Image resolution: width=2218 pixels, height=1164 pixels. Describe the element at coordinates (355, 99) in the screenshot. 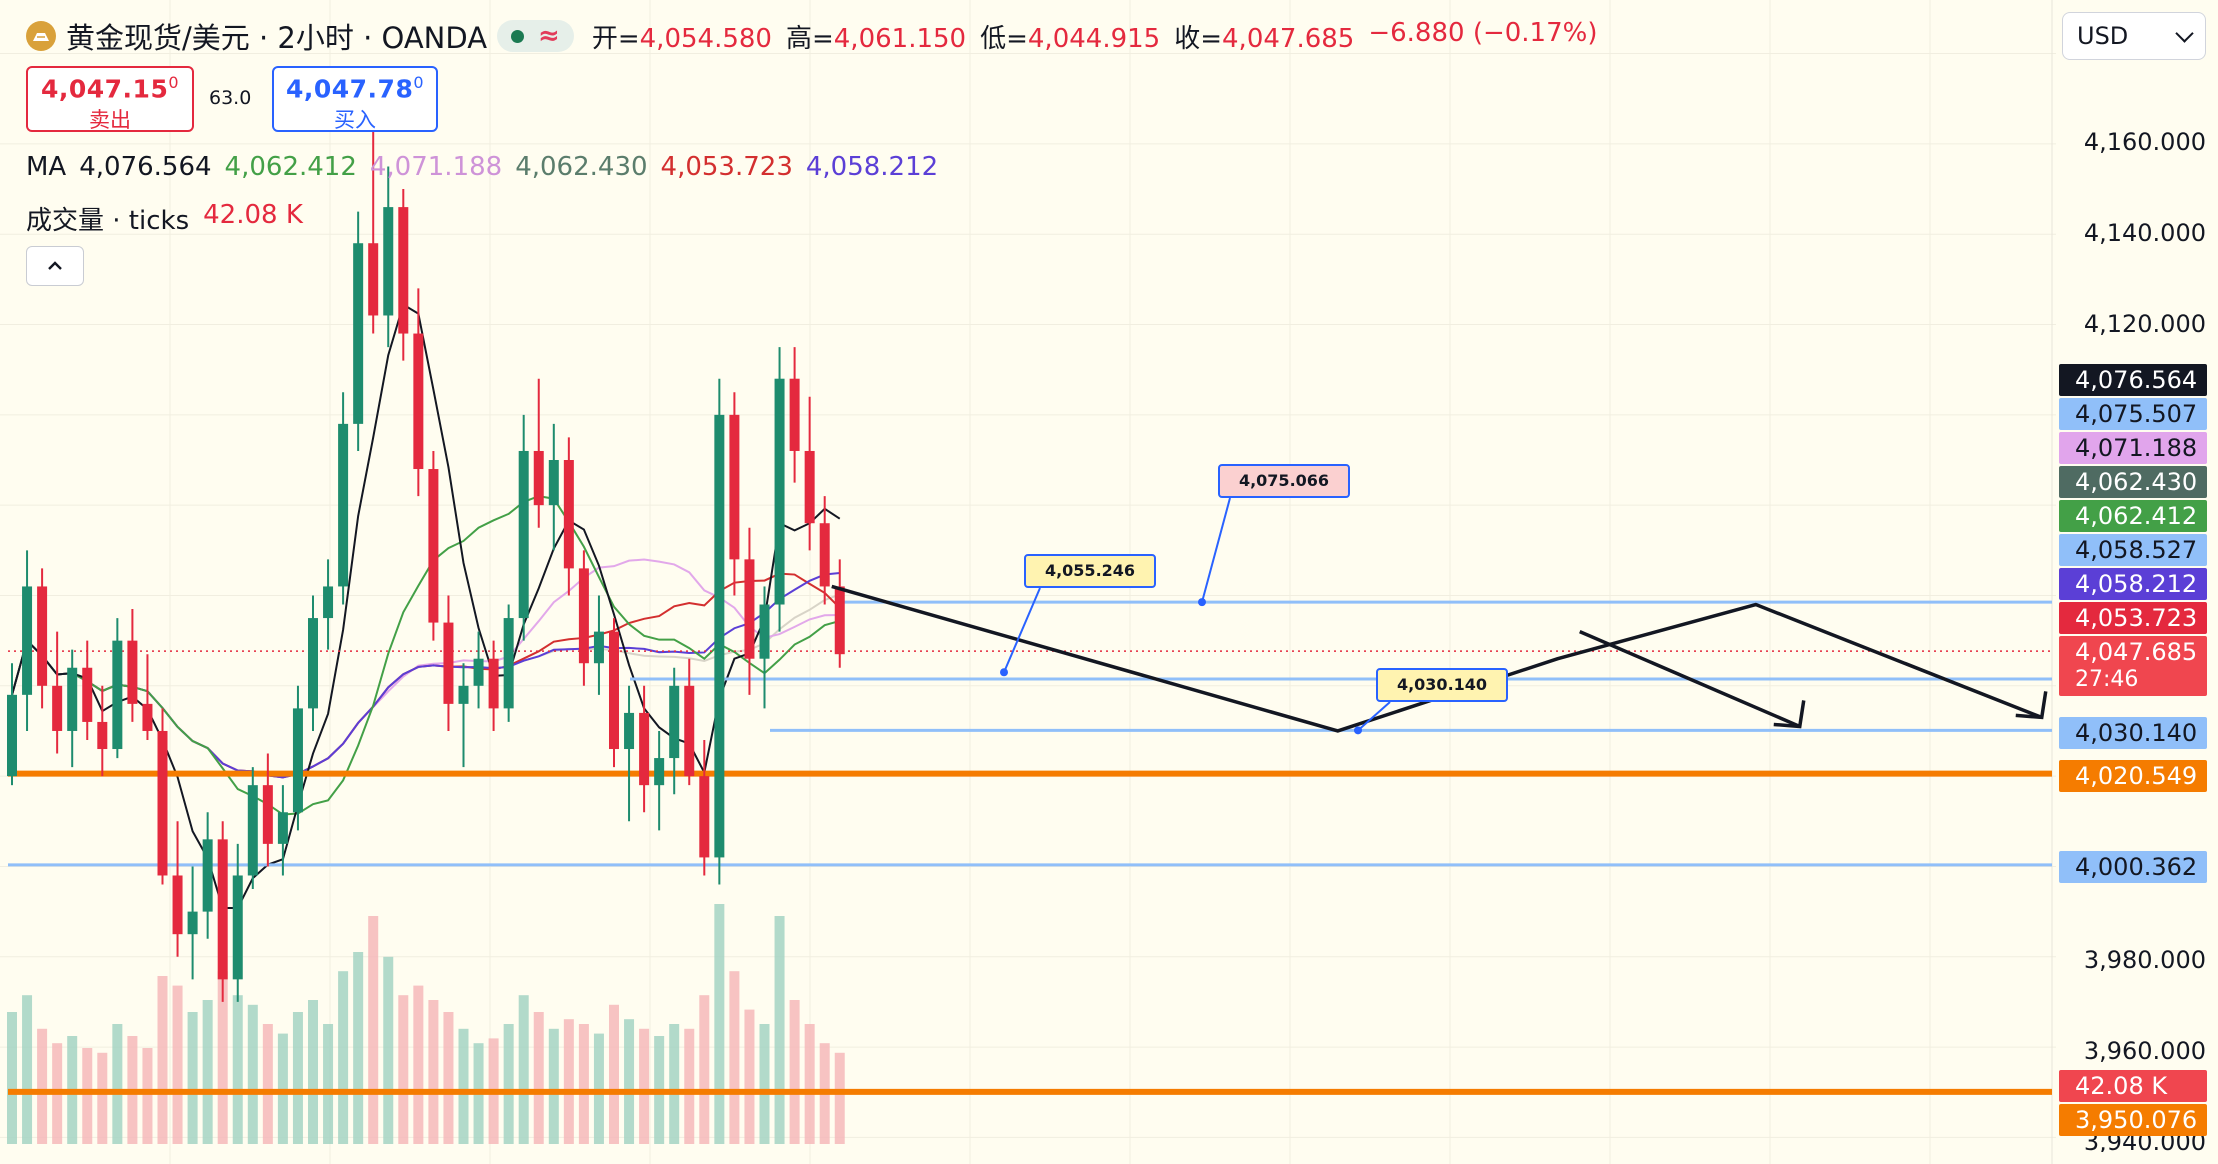

I see `buy-button: 4,047.780 买入` at that location.